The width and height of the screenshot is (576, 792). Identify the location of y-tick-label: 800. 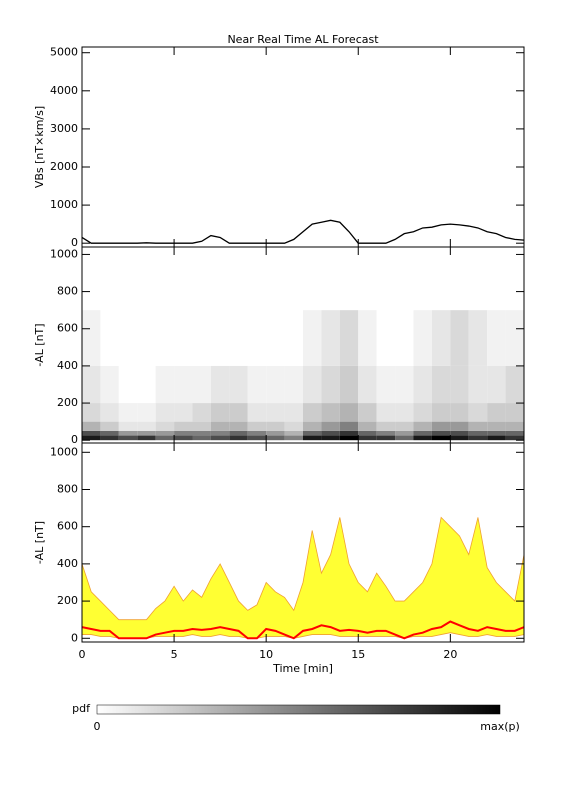
(67, 488).